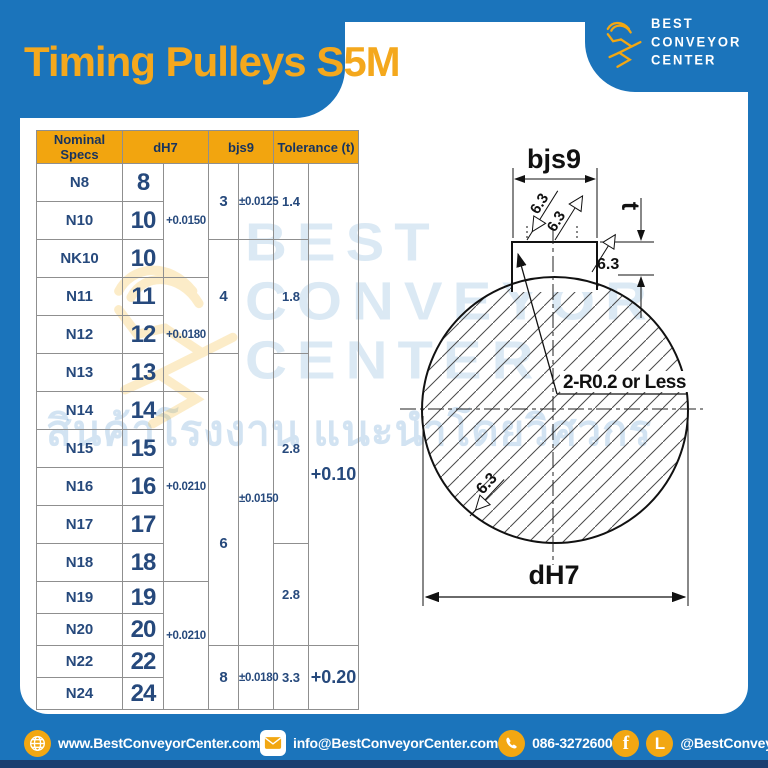  What do you see at coordinates (291, 677) in the screenshot?
I see `t-cell: 3.3` at bounding box center [291, 677].